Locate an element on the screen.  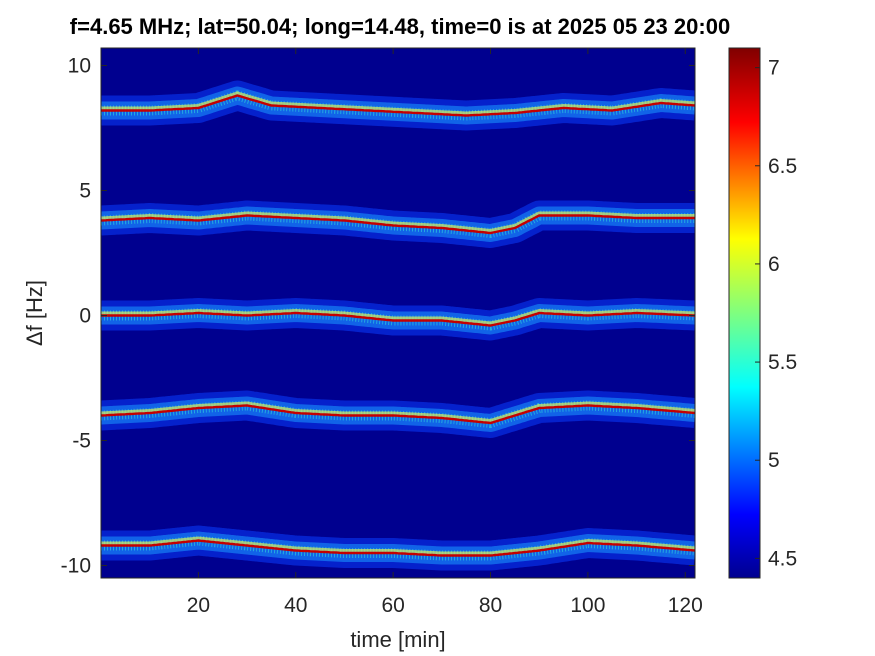
colorbar is located at coordinates (744, 313).